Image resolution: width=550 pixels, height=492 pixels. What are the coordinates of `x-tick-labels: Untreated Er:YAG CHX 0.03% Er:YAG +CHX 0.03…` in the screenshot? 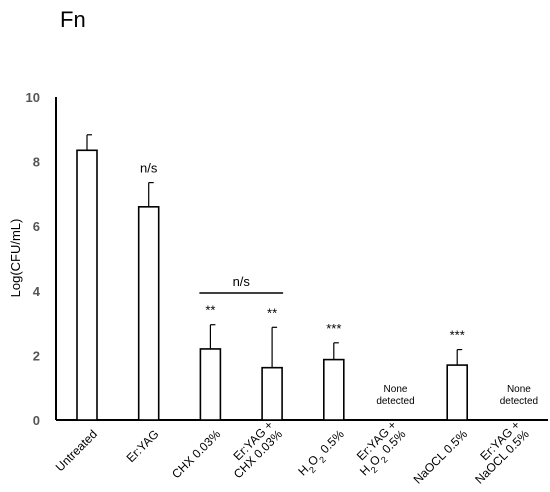 It's located at (292, 452).